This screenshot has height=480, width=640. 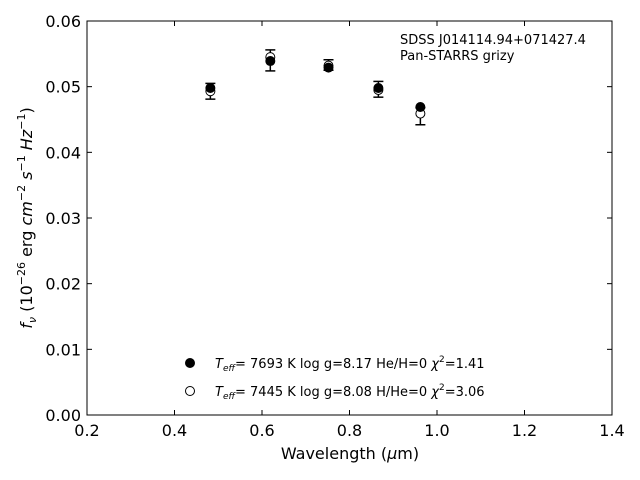 I want to click on y-tick-label: 0.06, so click(x=63, y=21).